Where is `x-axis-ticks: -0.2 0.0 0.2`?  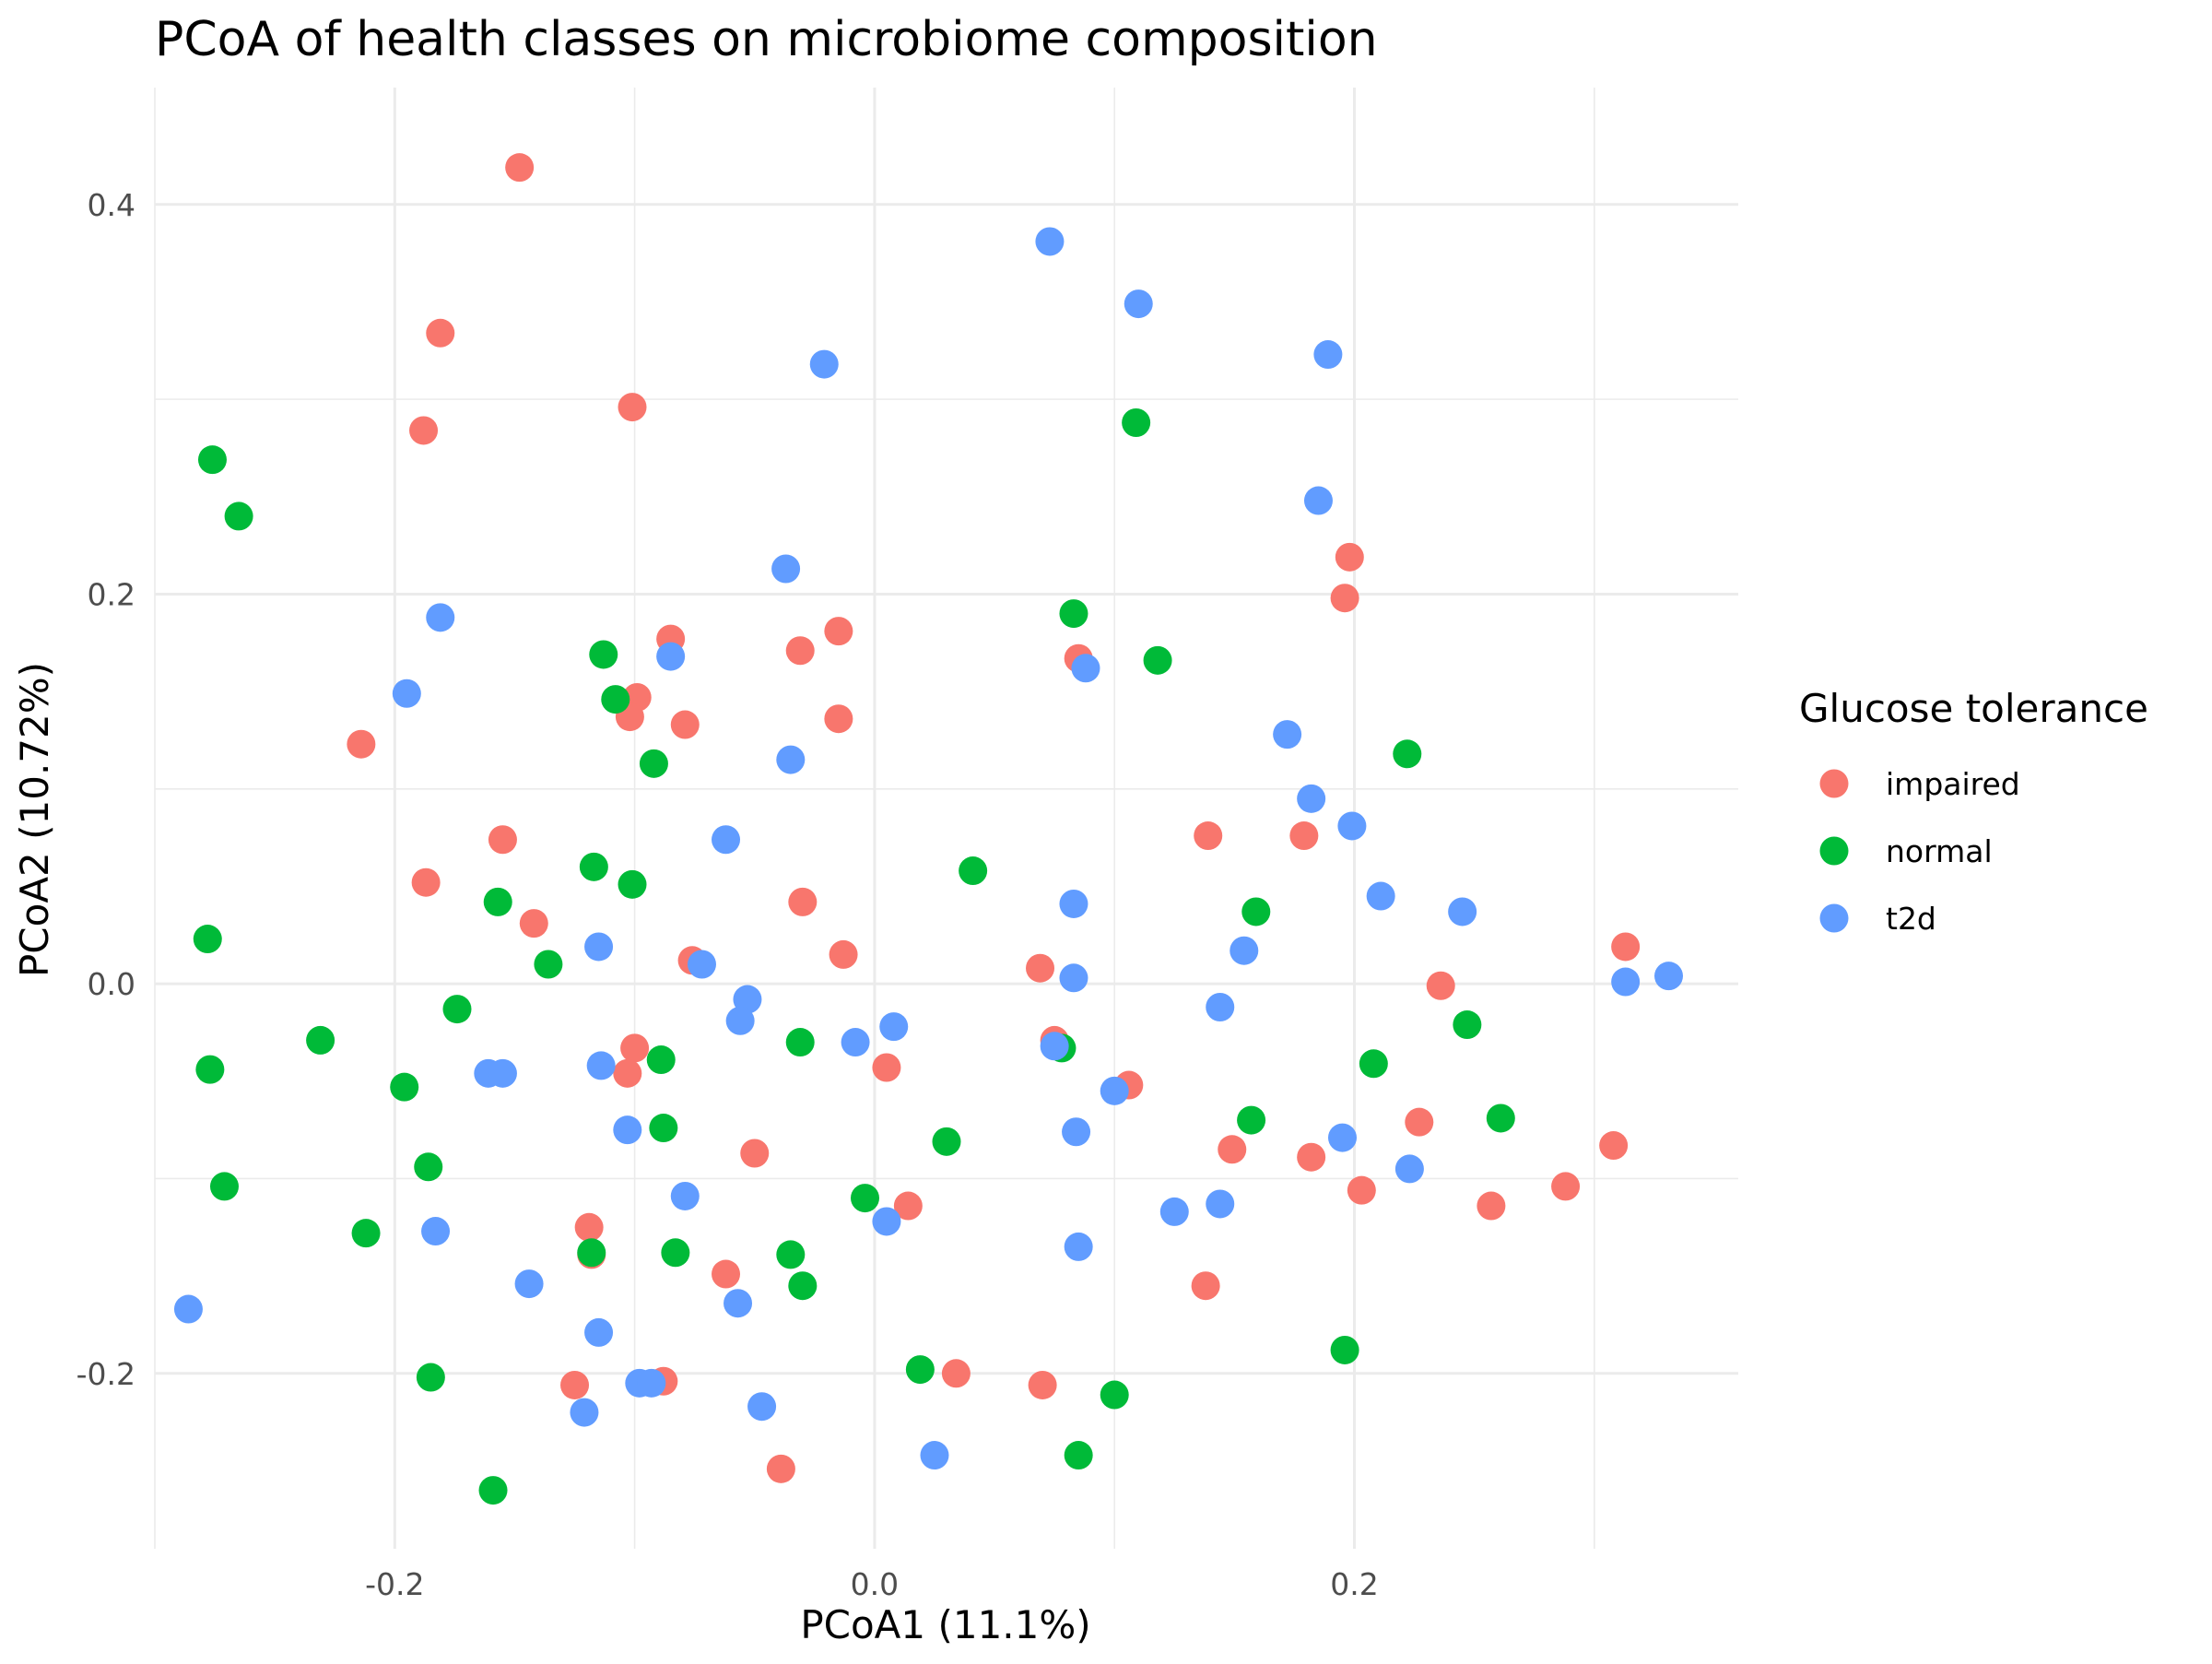
x-axis-ticks: -0.2 0.0 0.2 is located at coordinates (872, 1584).